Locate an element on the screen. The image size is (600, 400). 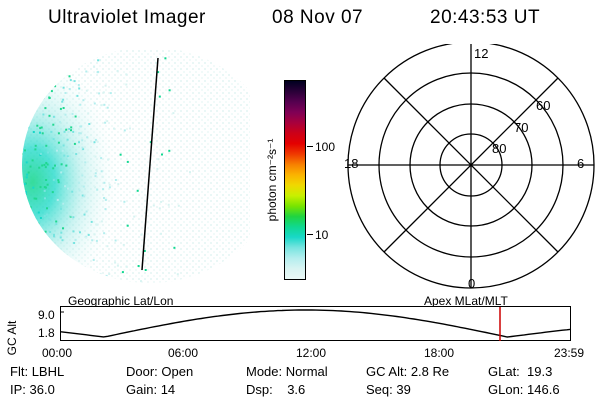
altitude-curve is located at coordinates (316, 323).